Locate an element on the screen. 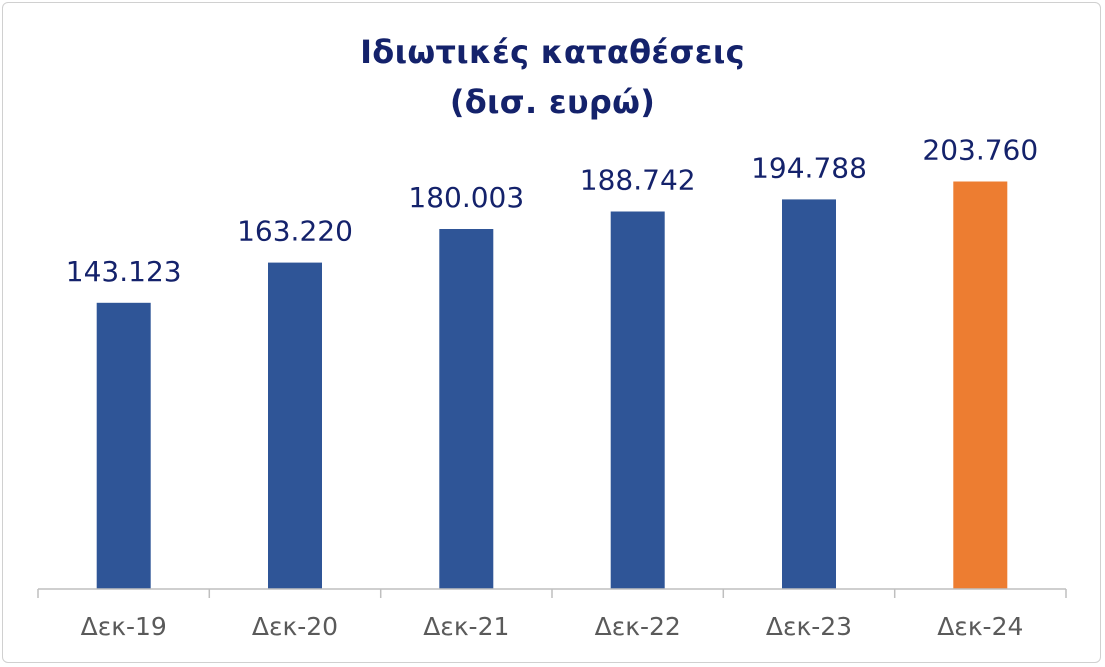 Image resolution: width=1105 pixels, height=667 pixels. x-tick-label-Δεκ-23: Δεκ-23 is located at coordinates (809, 626).